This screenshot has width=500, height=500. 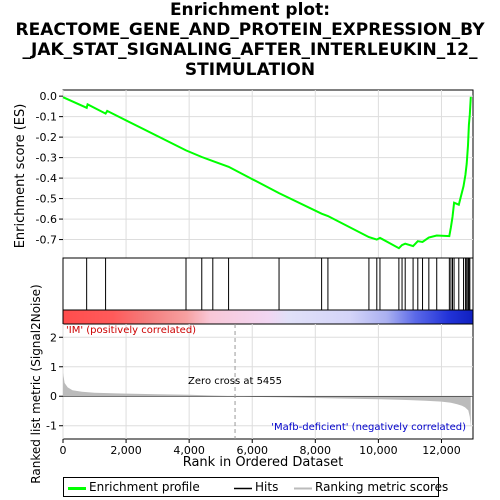 What do you see at coordinates (46, 199) in the screenshot?
I see `es-tick-label: -0.5` at bounding box center [46, 199].